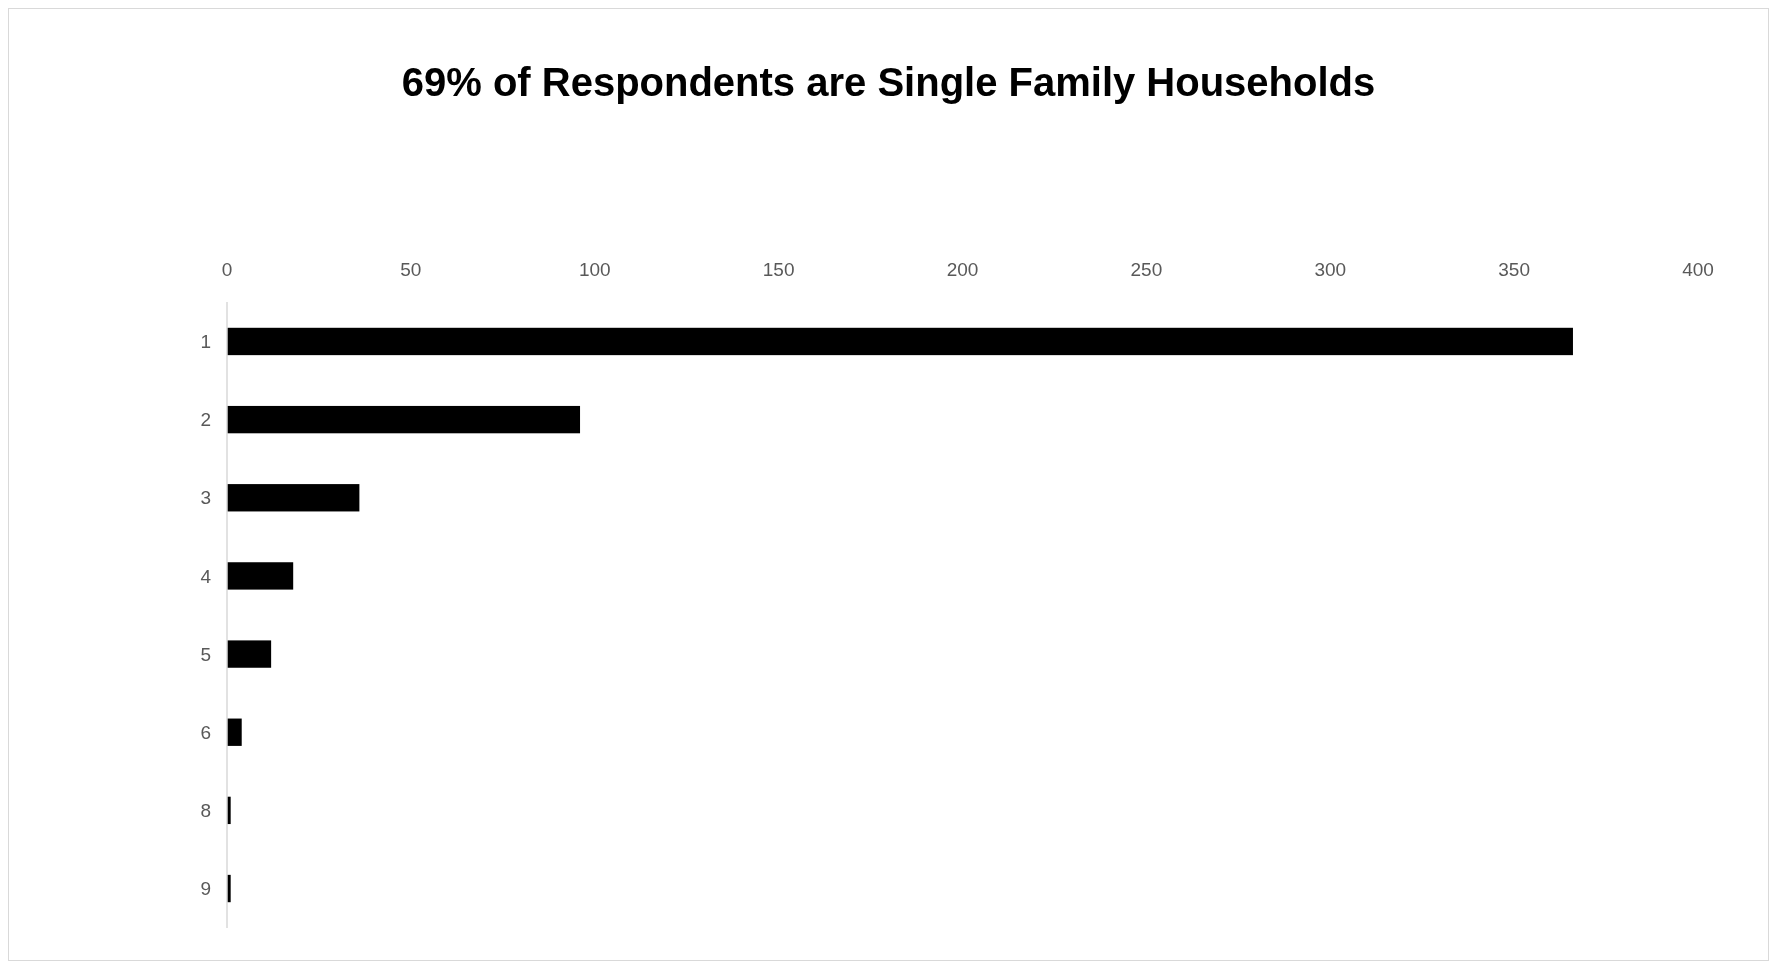 The height and width of the screenshot is (969, 1777). I want to click on x-tick-label: 400, so click(1698, 269).